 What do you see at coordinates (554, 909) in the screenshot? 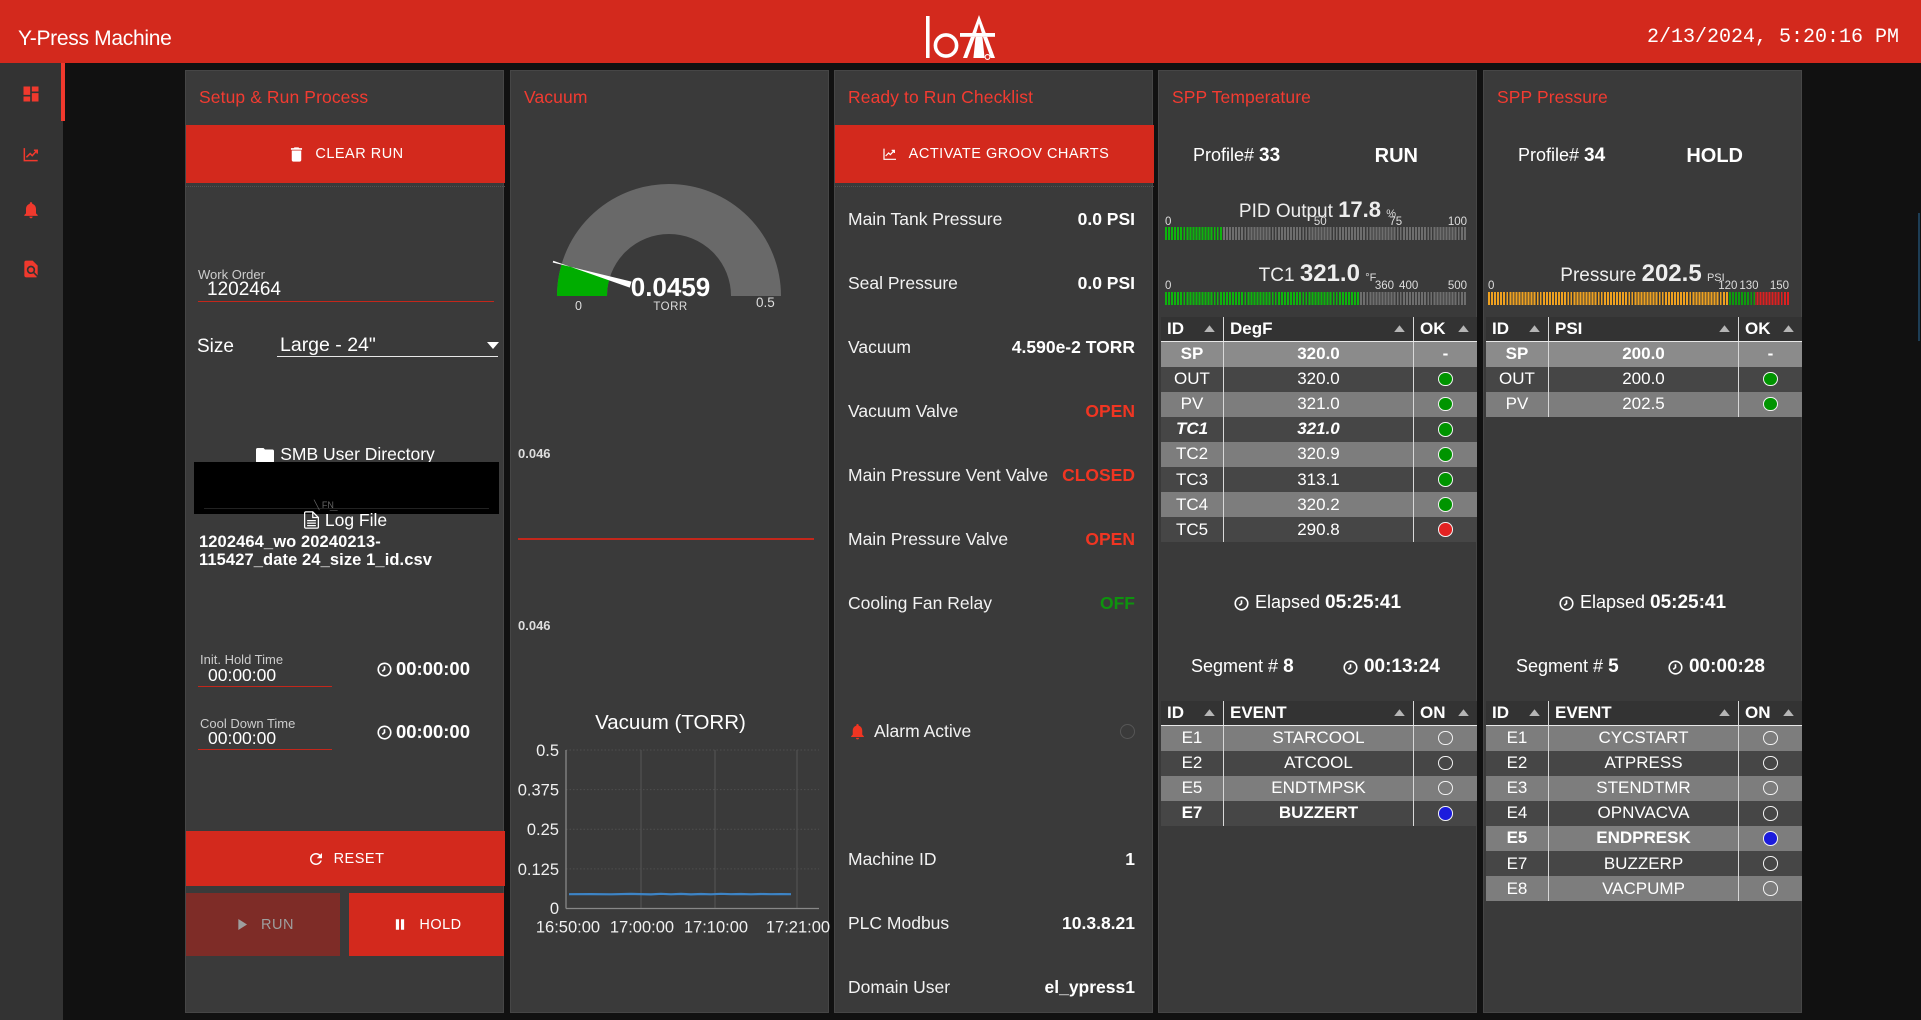
I see `svg-text: 0` at bounding box center [554, 909].